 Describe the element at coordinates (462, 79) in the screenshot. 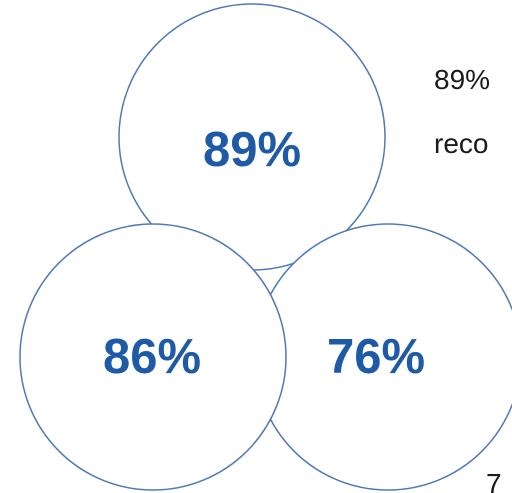

I see `side-text-line-1: 89%` at that location.